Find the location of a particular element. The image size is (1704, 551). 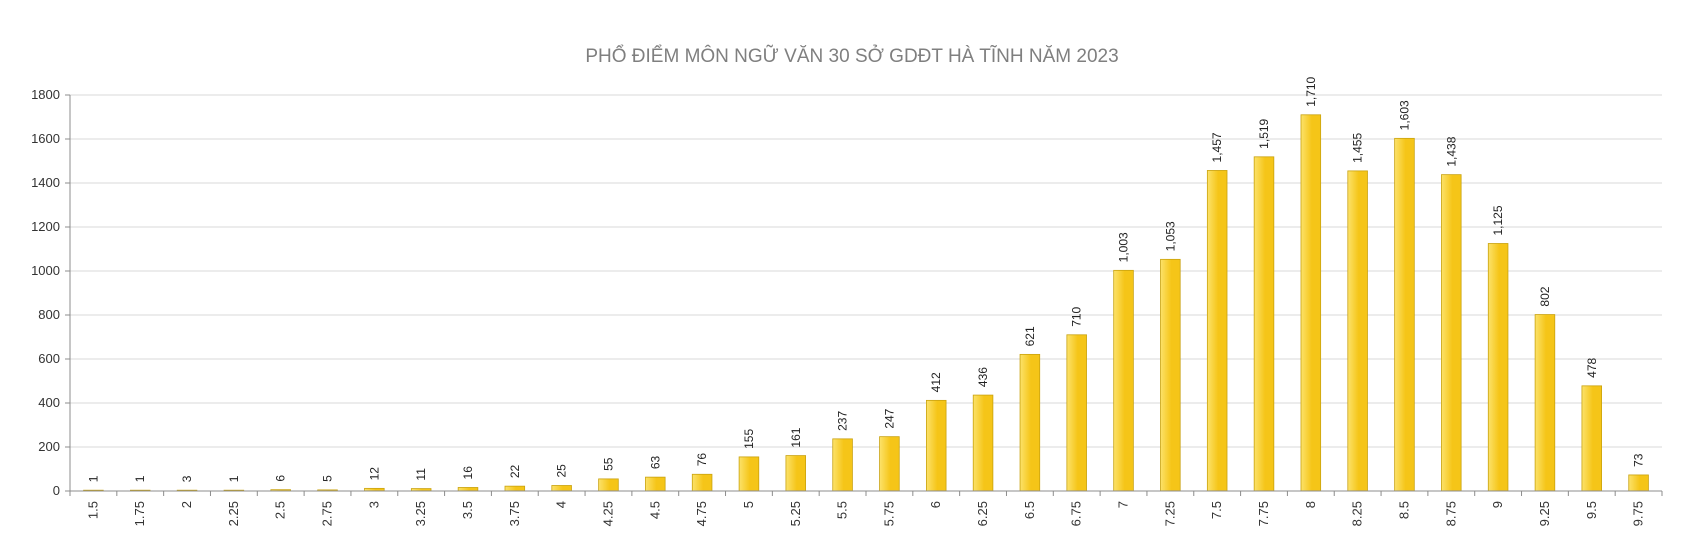

x-tick-label: 7.25 is located at coordinates (1169, 513).